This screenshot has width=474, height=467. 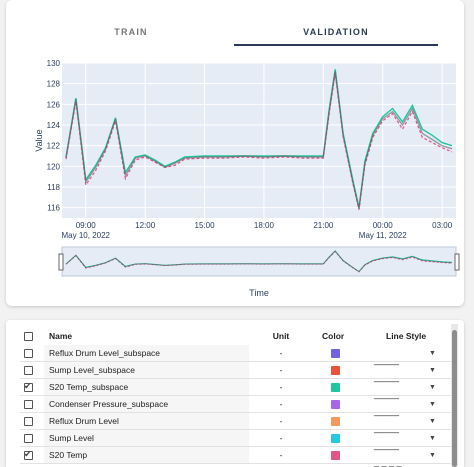 What do you see at coordinates (131, 32) in the screenshot?
I see `tab-train: TRAIN` at bounding box center [131, 32].